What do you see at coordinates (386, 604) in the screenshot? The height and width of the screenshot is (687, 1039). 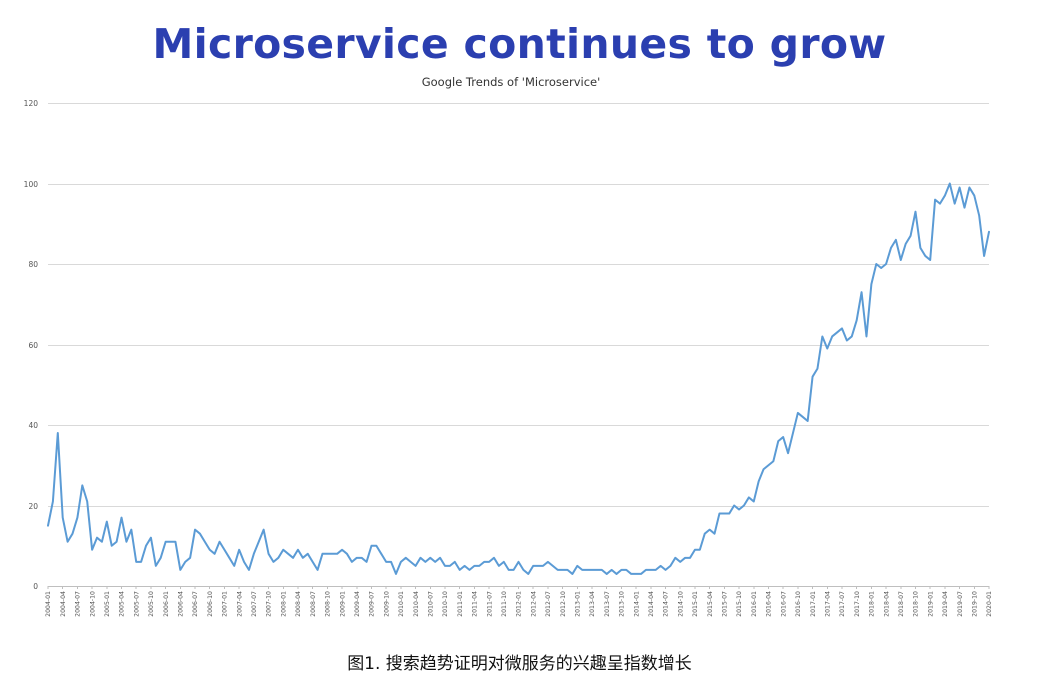 I see `x-tick-label: 2009-10` at bounding box center [386, 604].